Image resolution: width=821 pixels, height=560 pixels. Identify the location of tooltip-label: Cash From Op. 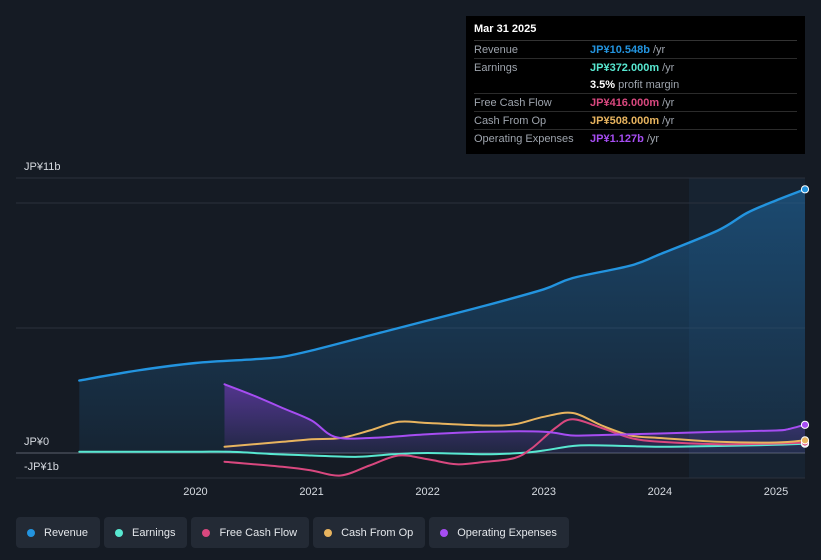
(510, 120).